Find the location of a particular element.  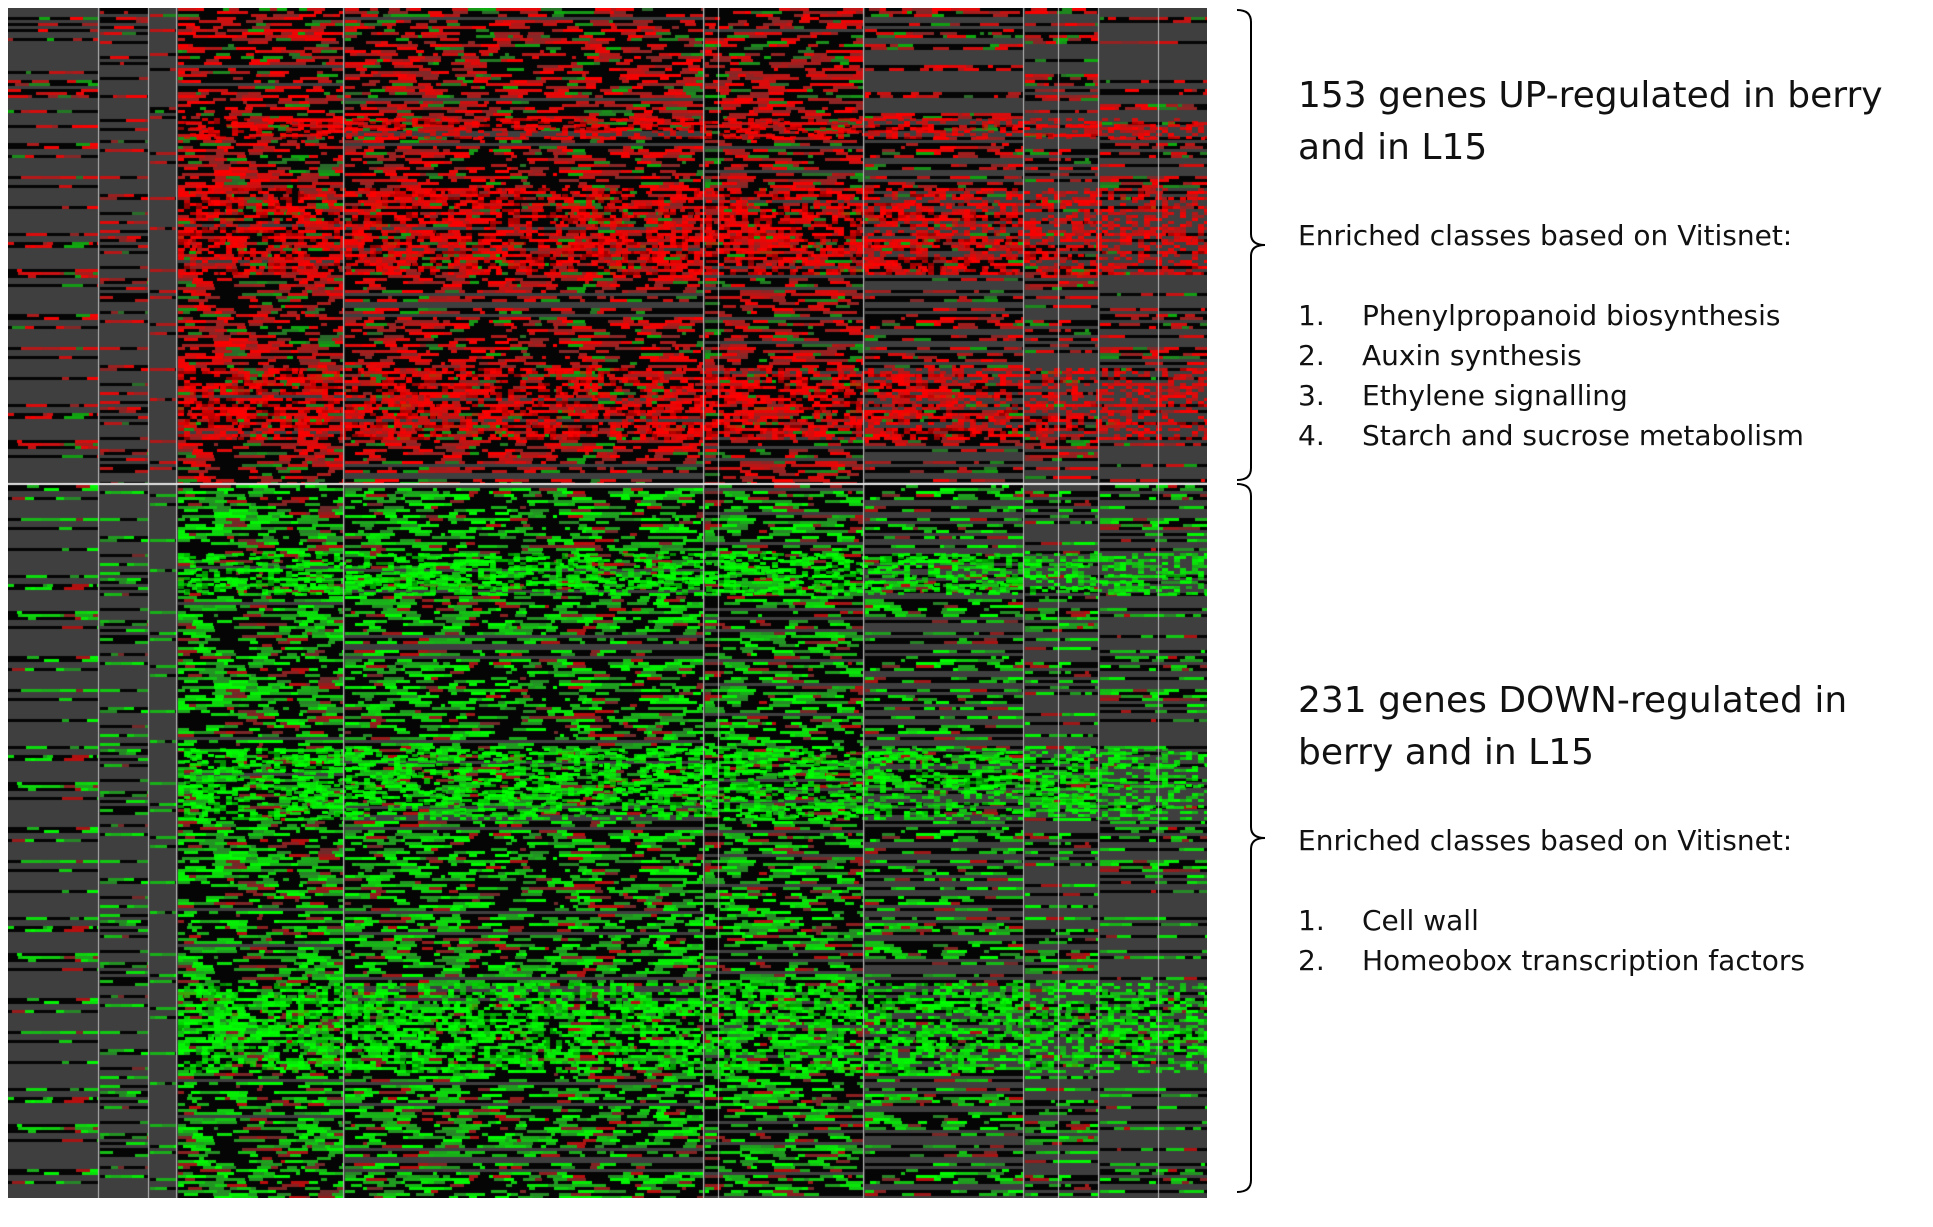

list-item: 1. Cell wall is located at coordinates (1613, 921).